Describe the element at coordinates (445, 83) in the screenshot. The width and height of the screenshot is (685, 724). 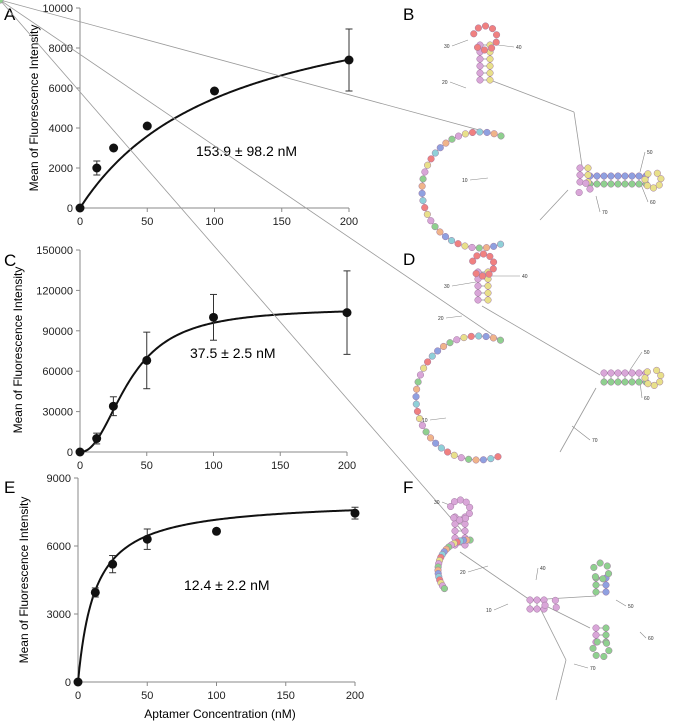
I see `position-label: 20` at that location.